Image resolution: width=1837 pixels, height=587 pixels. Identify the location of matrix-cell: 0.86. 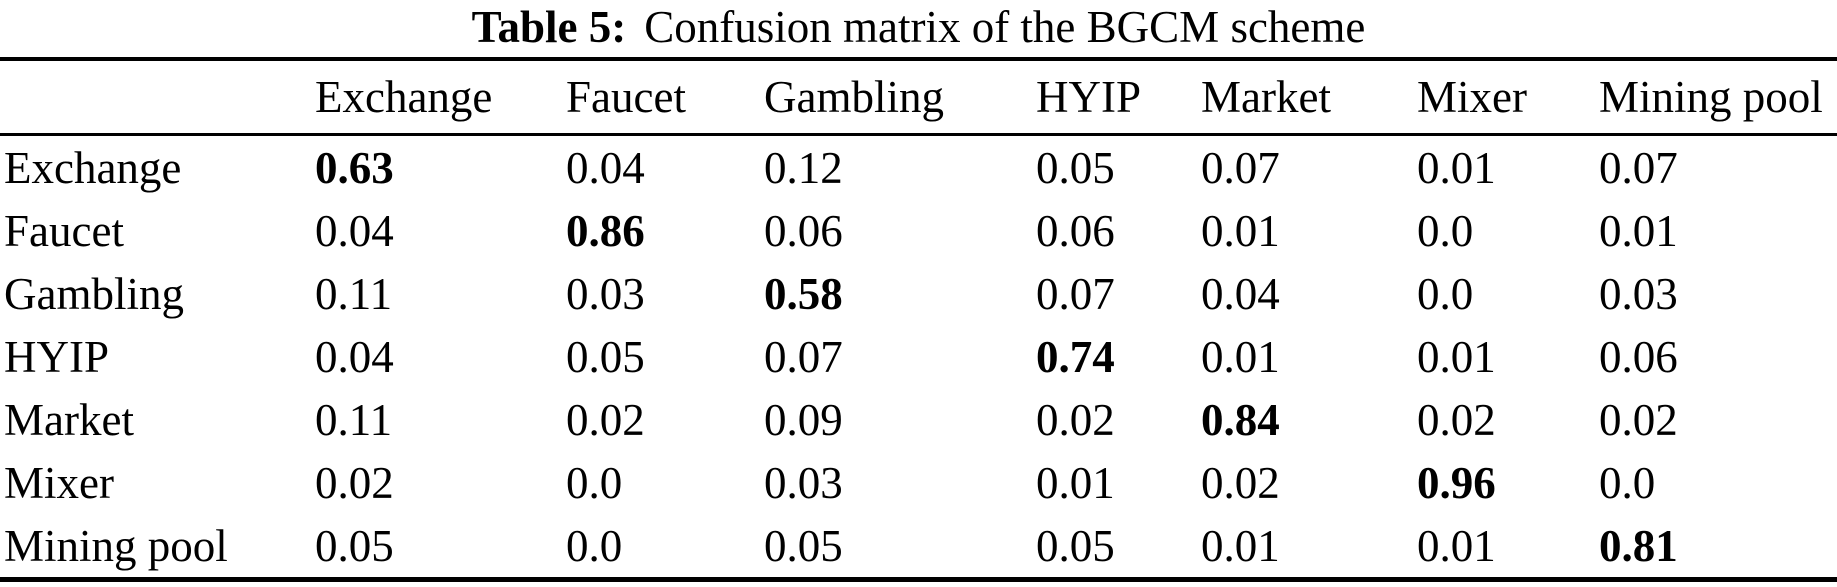
(605, 230).